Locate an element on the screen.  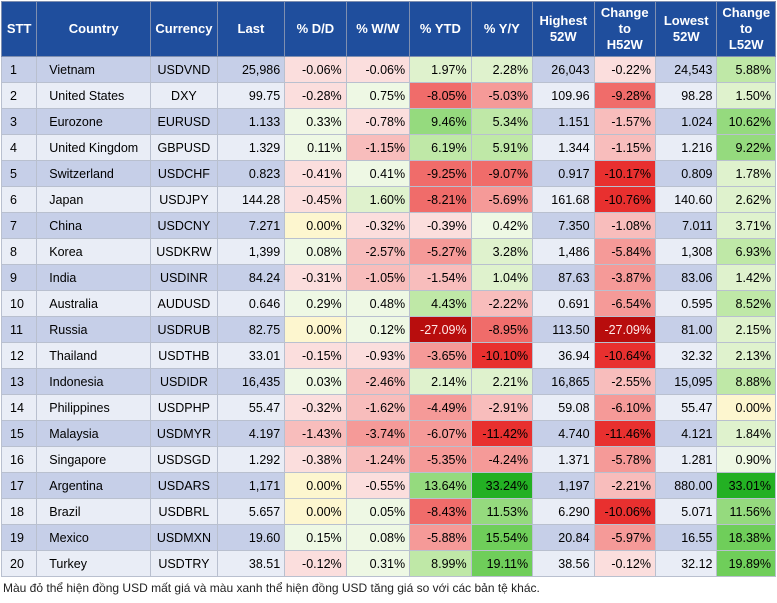
cell-ww: -1.24% is located at coordinates (378, 459).